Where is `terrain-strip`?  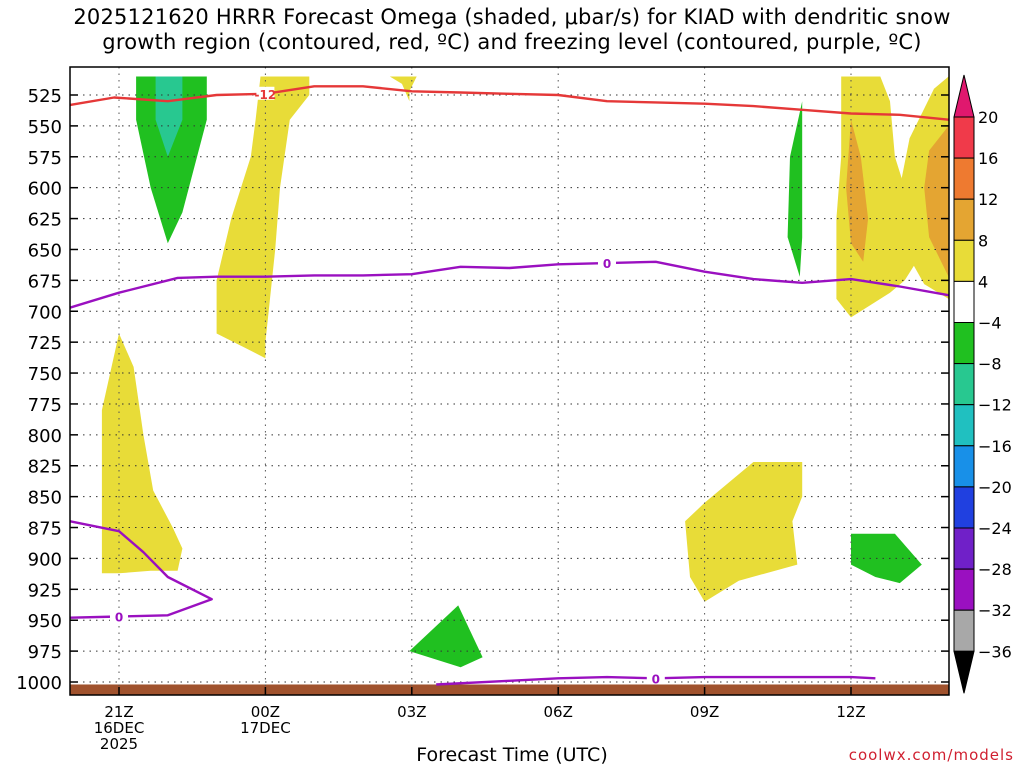 terrain-strip is located at coordinates (509, 689).